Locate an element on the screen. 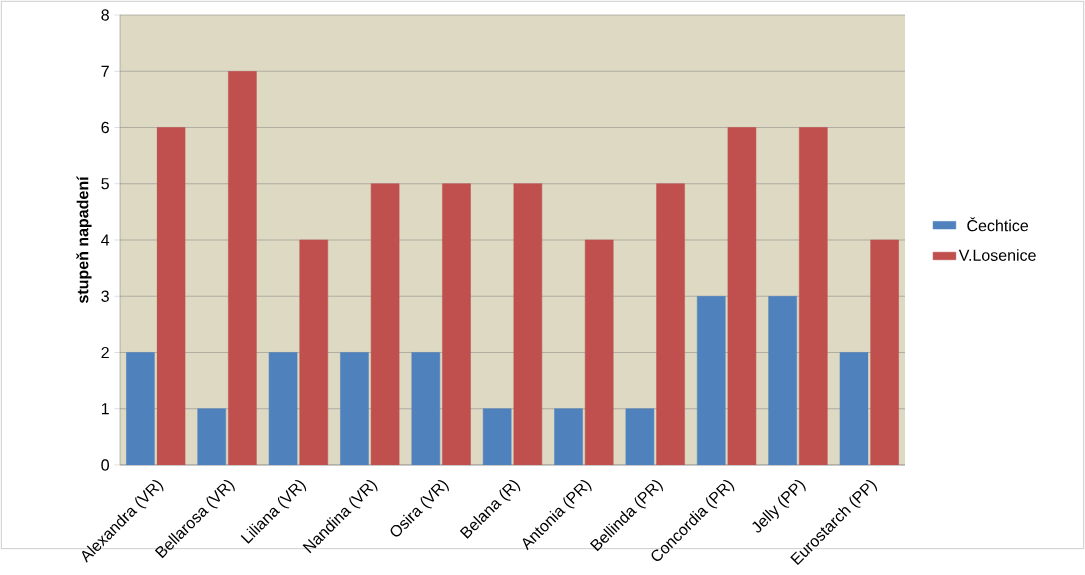 The height and width of the screenshot is (575, 1085). y-tick-label: 5 is located at coordinates (105, 184).